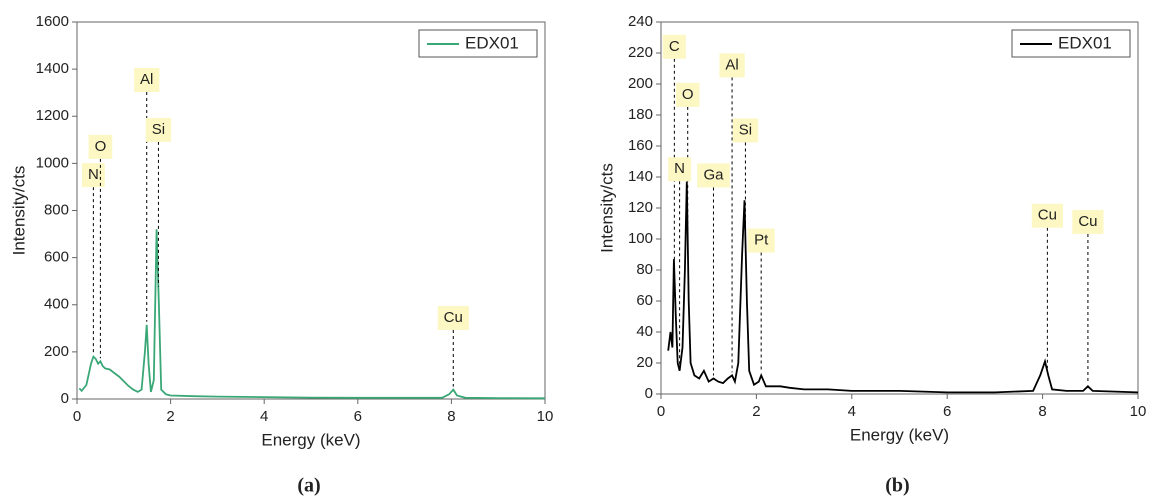 This screenshot has height=502, width=1155. I want to click on y-tick-label: 20, so click(644, 362).